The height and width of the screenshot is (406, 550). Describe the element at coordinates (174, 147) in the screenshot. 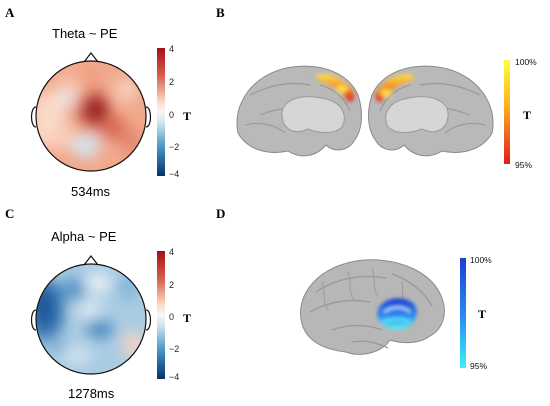

I see `panel-a-tick-neg2: −2` at that location.